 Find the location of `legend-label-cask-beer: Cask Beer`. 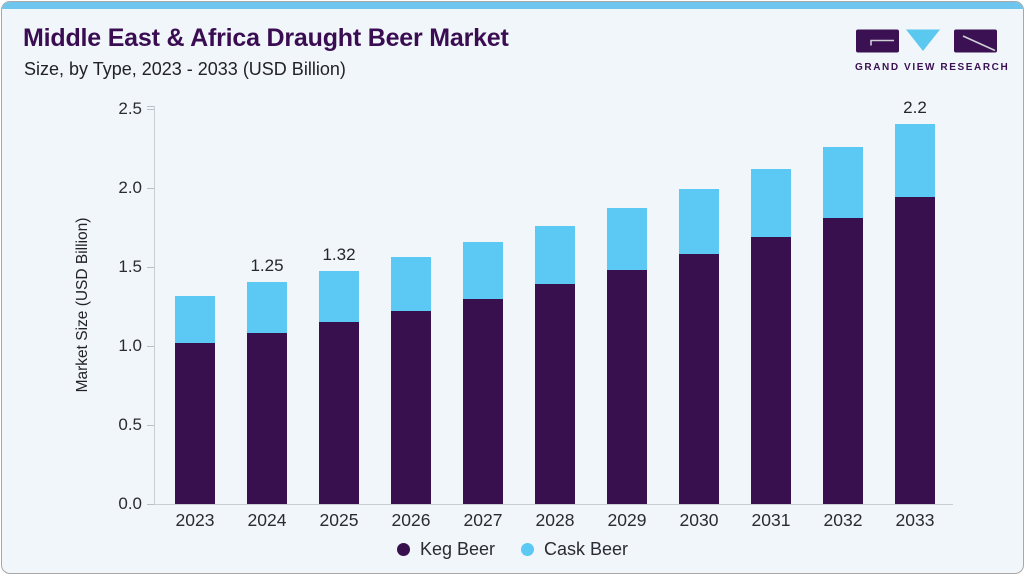

legend-label-cask-beer: Cask Beer is located at coordinates (586, 549).